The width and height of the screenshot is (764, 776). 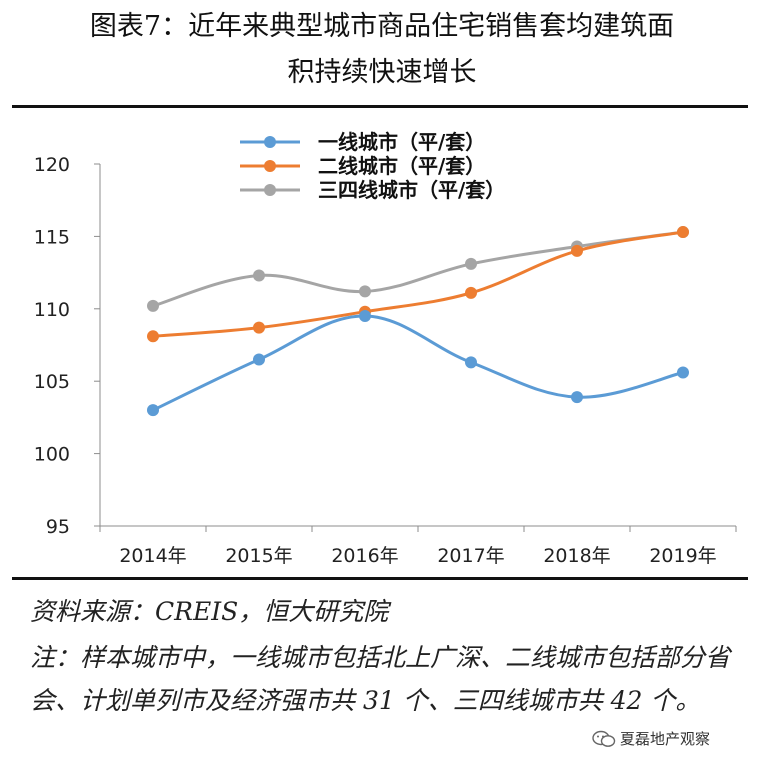 What do you see at coordinates (152, 556) in the screenshot?
I see `x-tick-label: 2014年` at bounding box center [152, 556].